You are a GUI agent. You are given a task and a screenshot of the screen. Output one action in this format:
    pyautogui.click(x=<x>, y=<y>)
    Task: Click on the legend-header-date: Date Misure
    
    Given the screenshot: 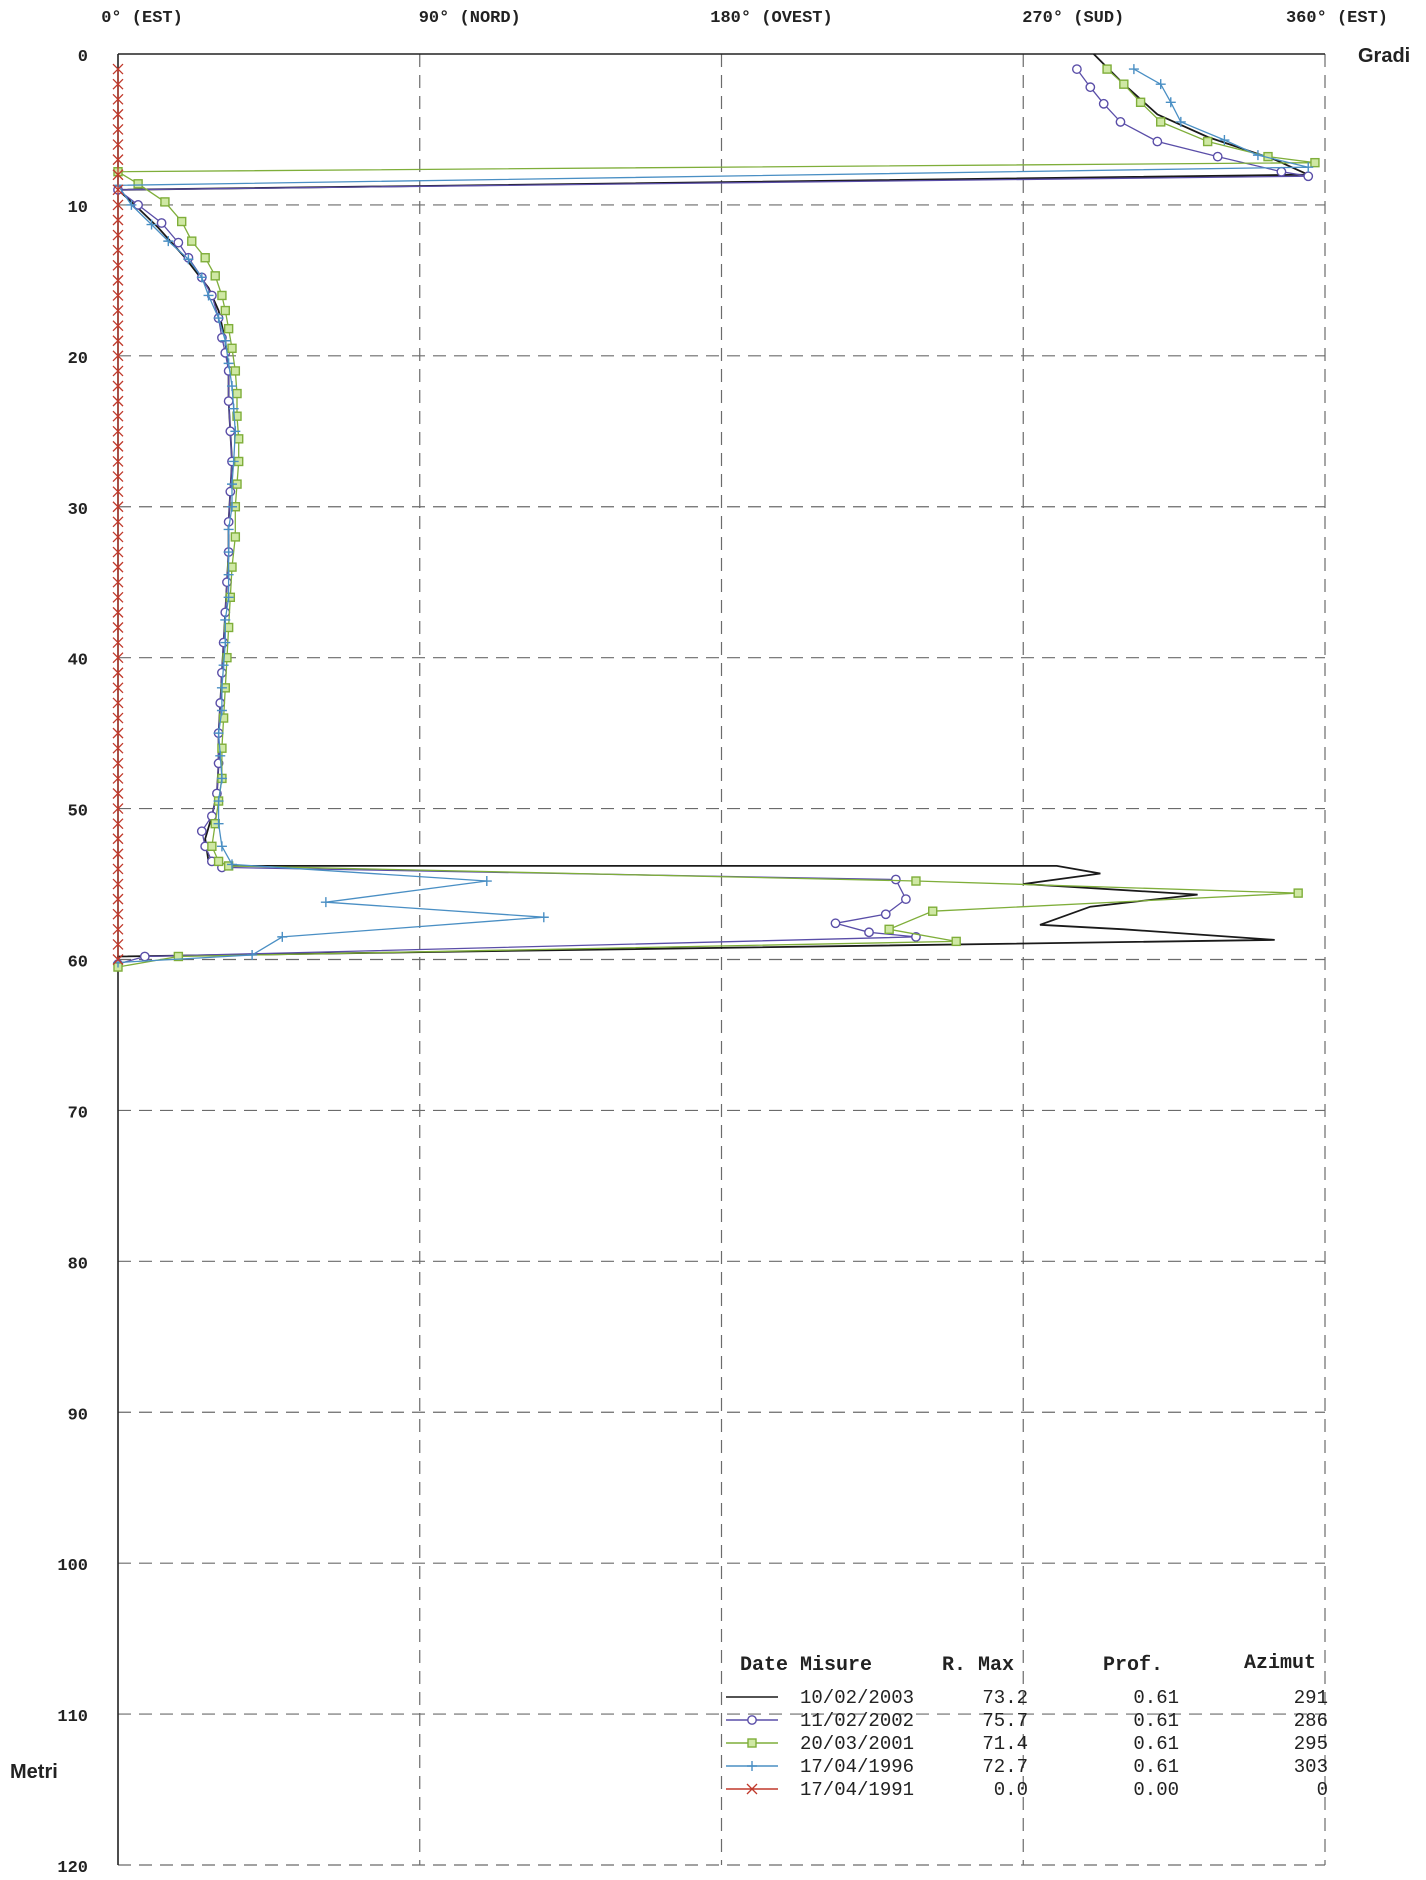 What is the action you would take?
    pyautogui.click(x=806, y=1665)
    